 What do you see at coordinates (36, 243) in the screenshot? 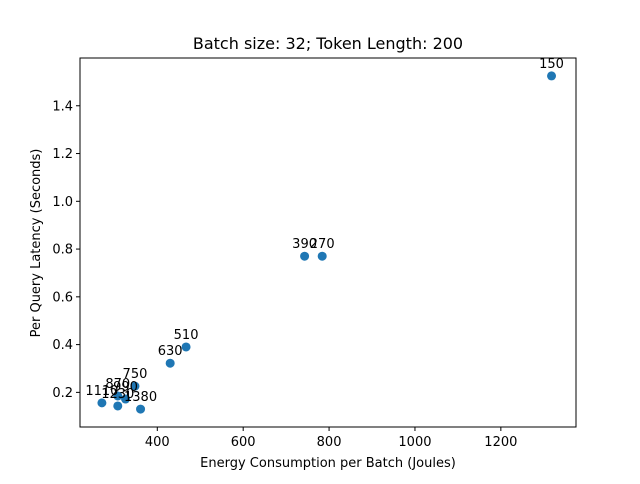
I see `y-axis-label: Per Query Latency (Seconds)` at bounding box center [36, 243].